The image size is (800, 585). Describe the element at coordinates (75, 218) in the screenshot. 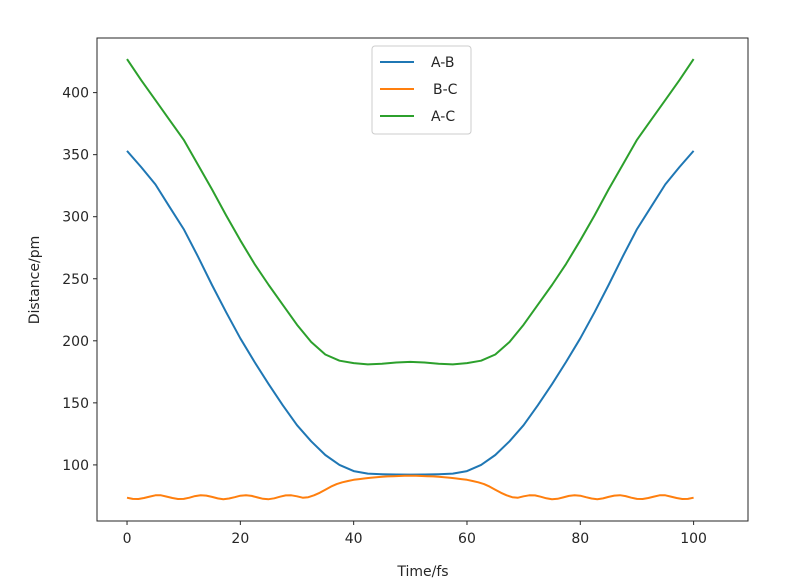

I see `y-tick-label: 300` at that location.